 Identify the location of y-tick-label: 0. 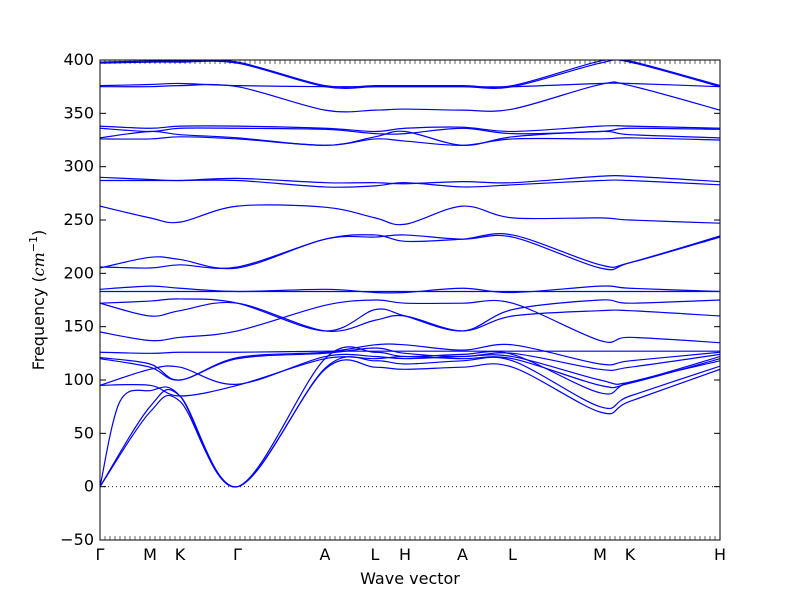
(89, 486).